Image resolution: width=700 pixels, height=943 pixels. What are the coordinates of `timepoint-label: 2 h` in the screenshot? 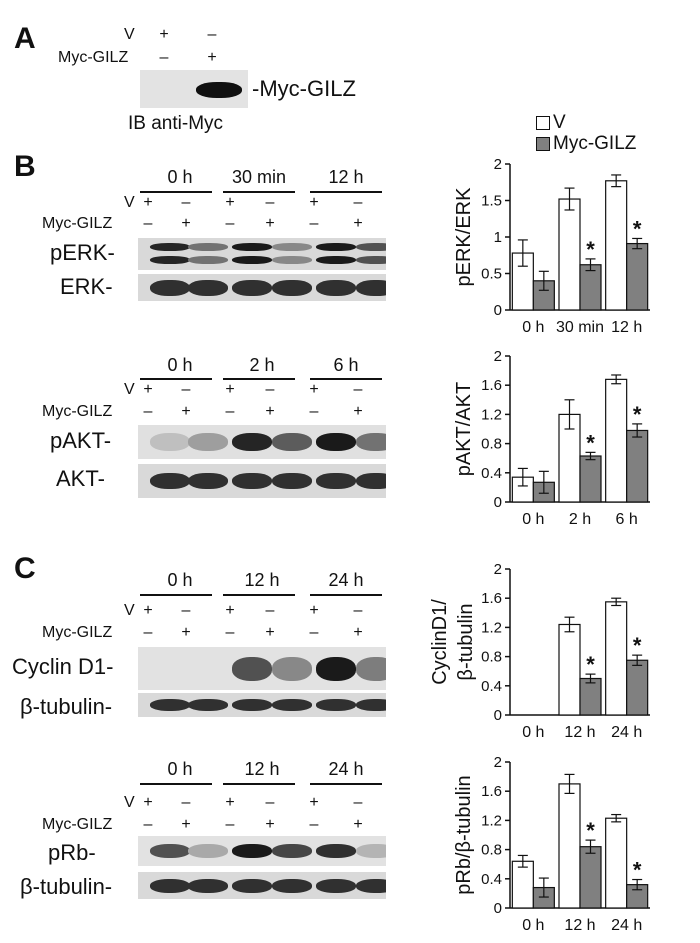 It's located at (262, 365).